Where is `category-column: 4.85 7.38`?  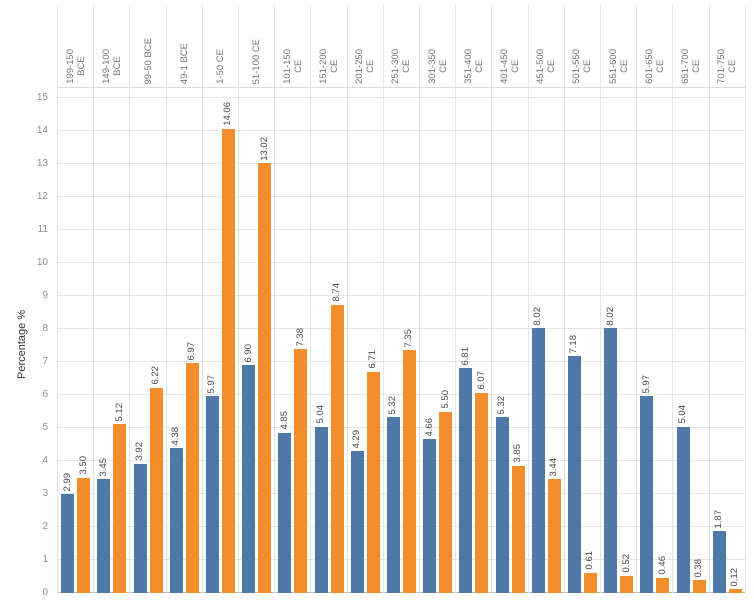
category-column: 4.85 7.38 is located at coordinates (292, 340).